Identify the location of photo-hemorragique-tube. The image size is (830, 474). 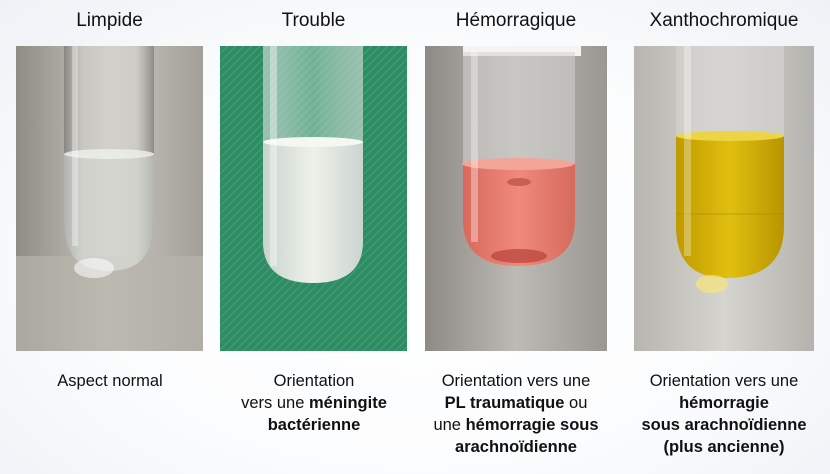
(516, 198).